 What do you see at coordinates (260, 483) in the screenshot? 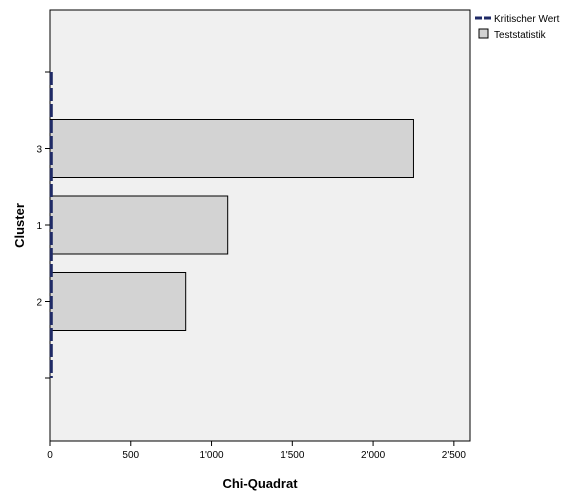
I see `x-axis-title: Chi-Quadrat` at bounding box center [260, 483].